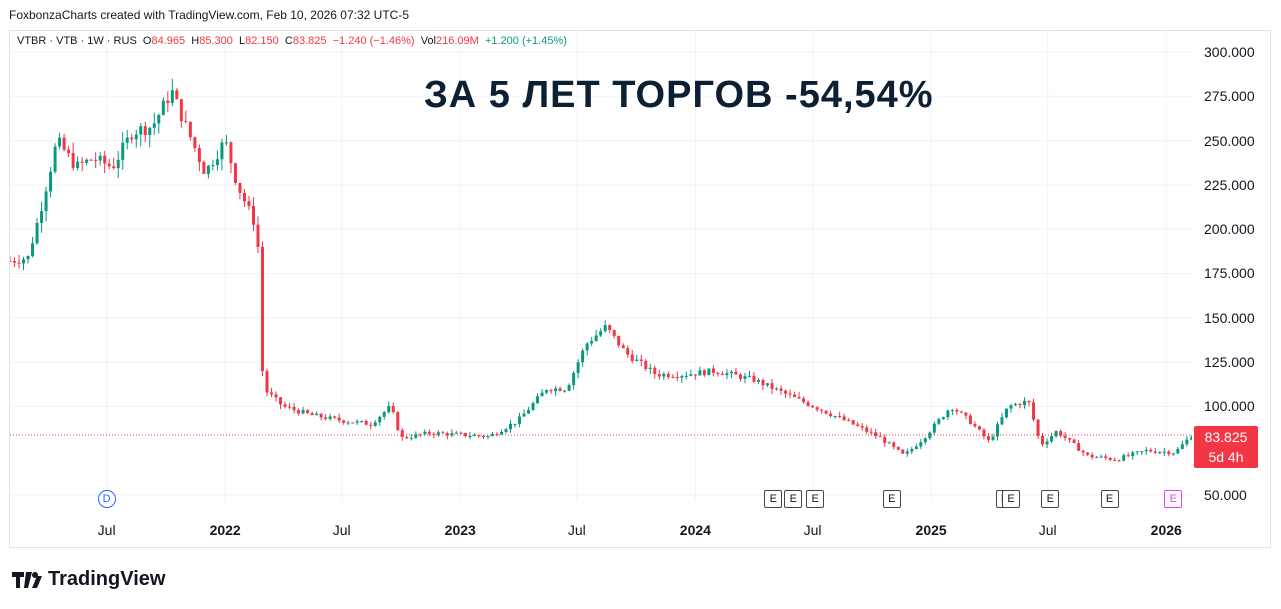 The width and height of the screenshot is (1281, 609). What do you see at coordinates (1229, 96) in the screenshot?
I see `y-tick-label: 275.000` at bounding box center [1229, 96].